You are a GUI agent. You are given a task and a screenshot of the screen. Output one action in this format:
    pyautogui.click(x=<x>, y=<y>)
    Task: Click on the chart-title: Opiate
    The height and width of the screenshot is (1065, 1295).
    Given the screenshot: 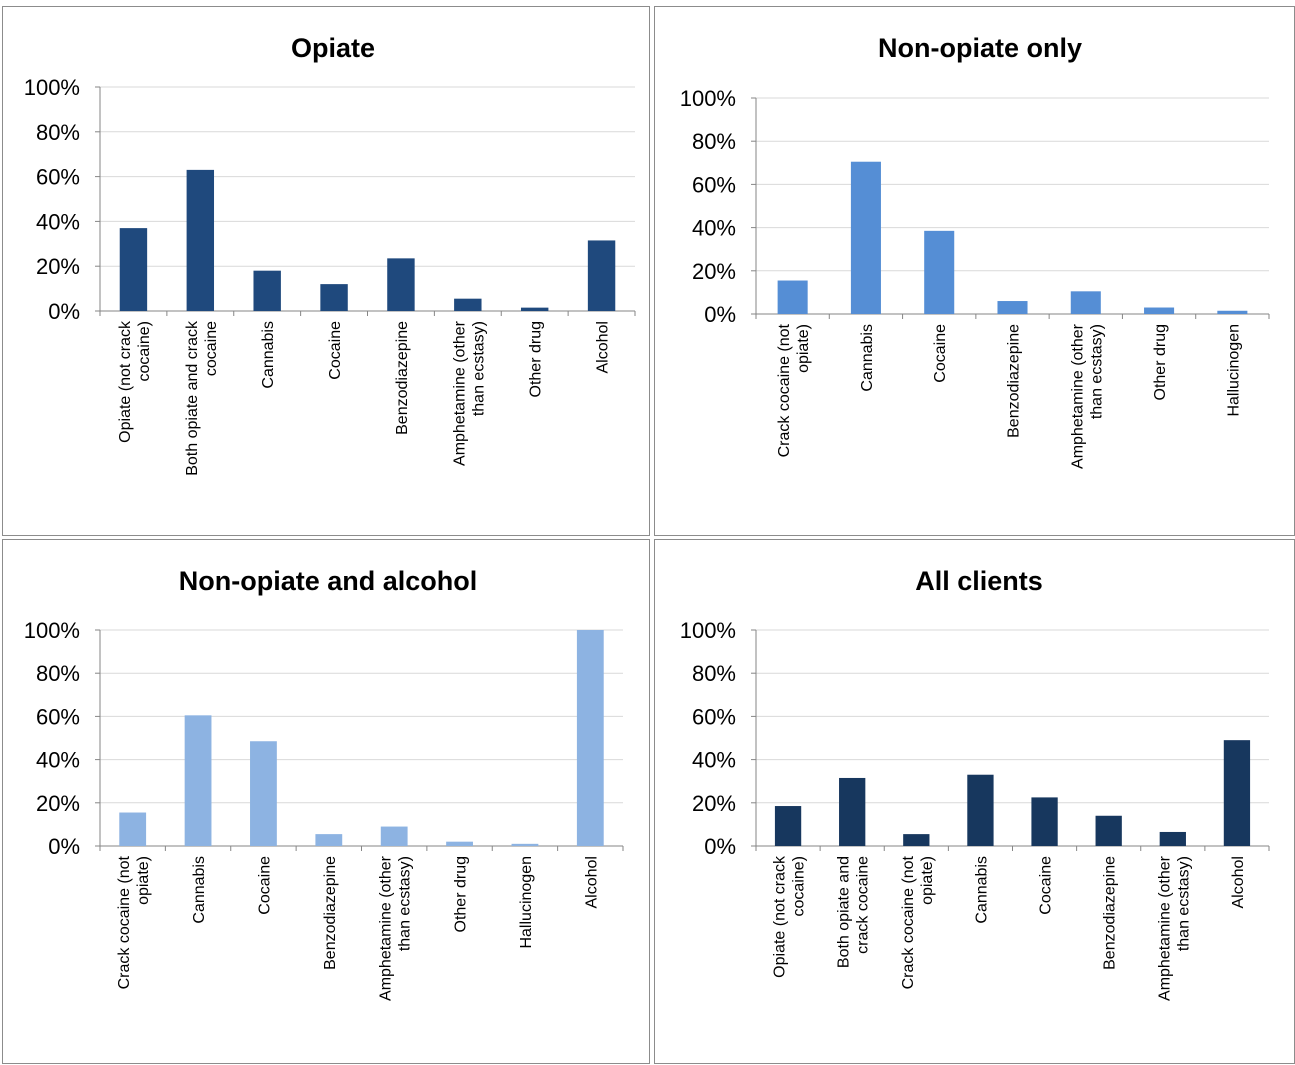 What is the action you would take?
    pyautogui.click(x=333, y=48)
    